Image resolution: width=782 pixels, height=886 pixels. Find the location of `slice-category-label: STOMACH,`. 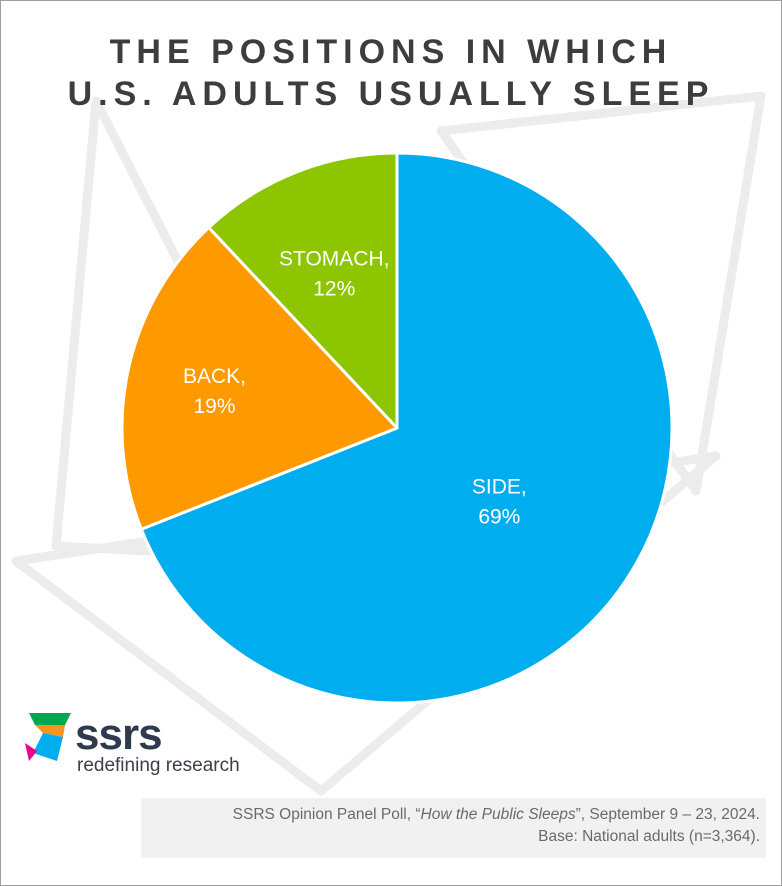

slice-category-label: STOMACH, is located at coordinates (334, 258).